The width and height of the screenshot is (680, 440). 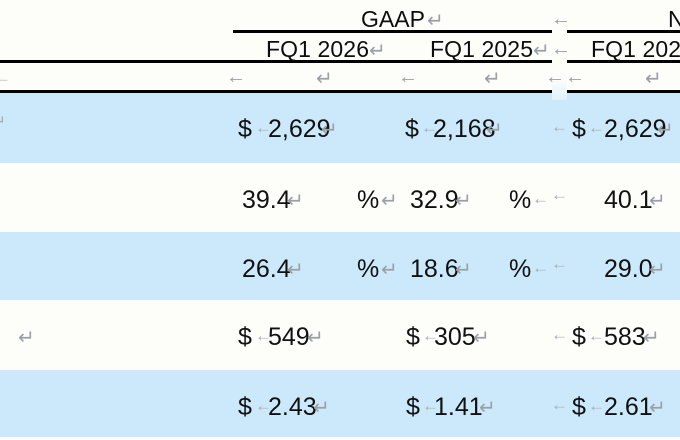 I want to click on table-bottom-band, so click(x=340, y=438).